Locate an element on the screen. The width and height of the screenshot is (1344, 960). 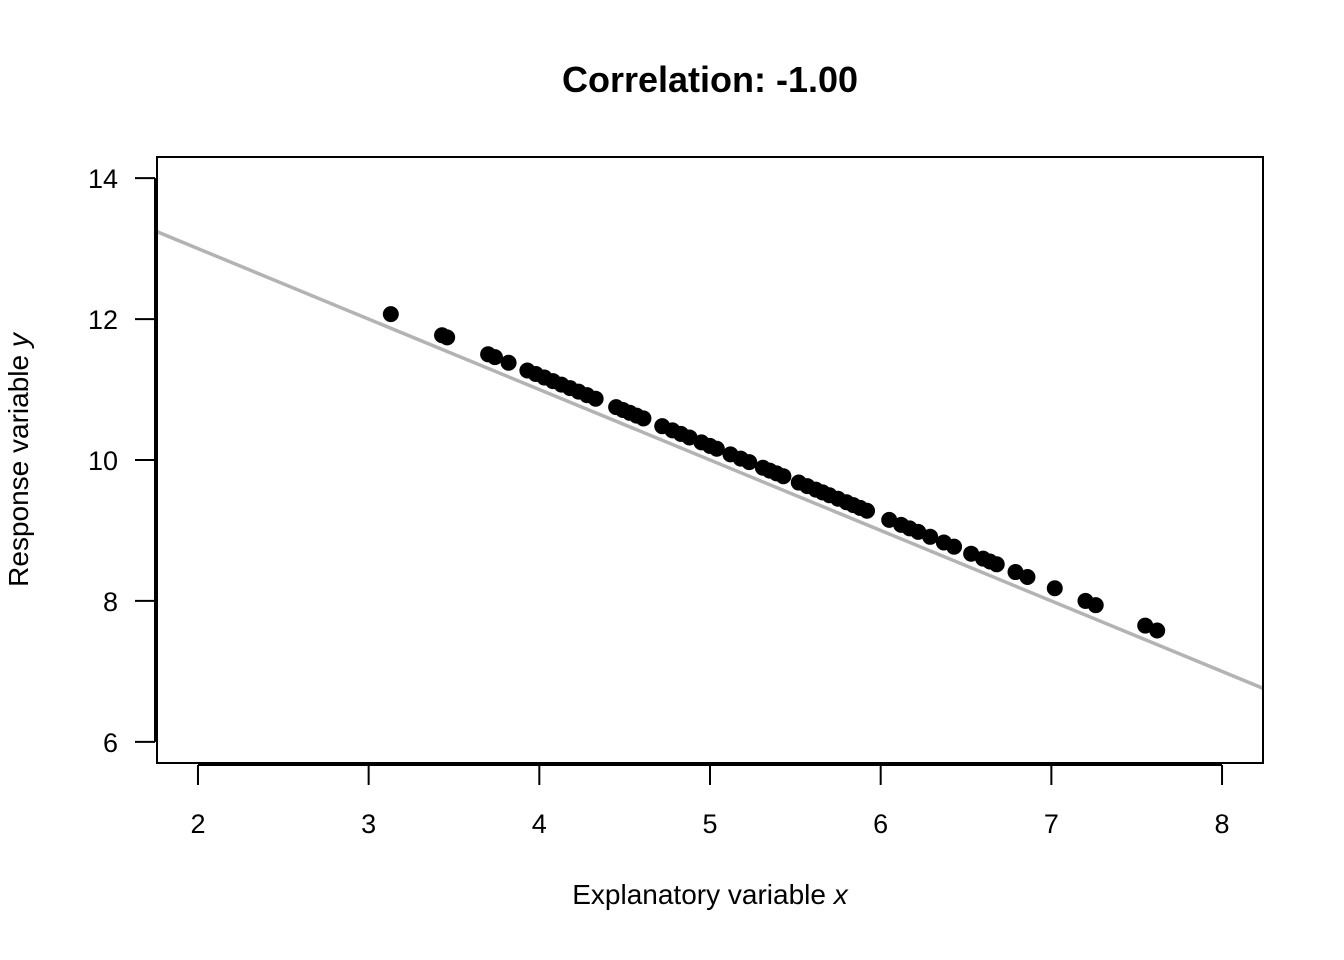
chart-title: Correlation: -1.00 is located at coordinates (710, 79).